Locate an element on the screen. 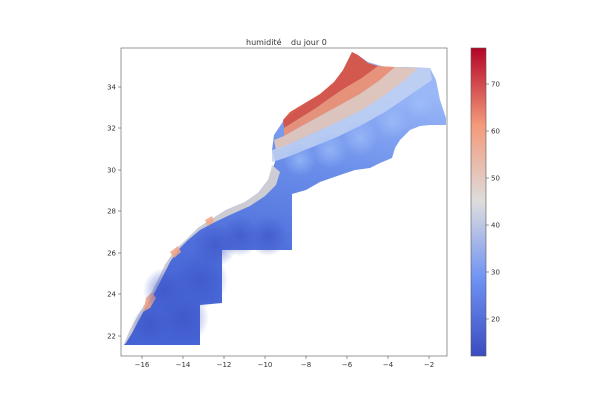  y-tick-label: 30 is located at coordinates (111, 171).